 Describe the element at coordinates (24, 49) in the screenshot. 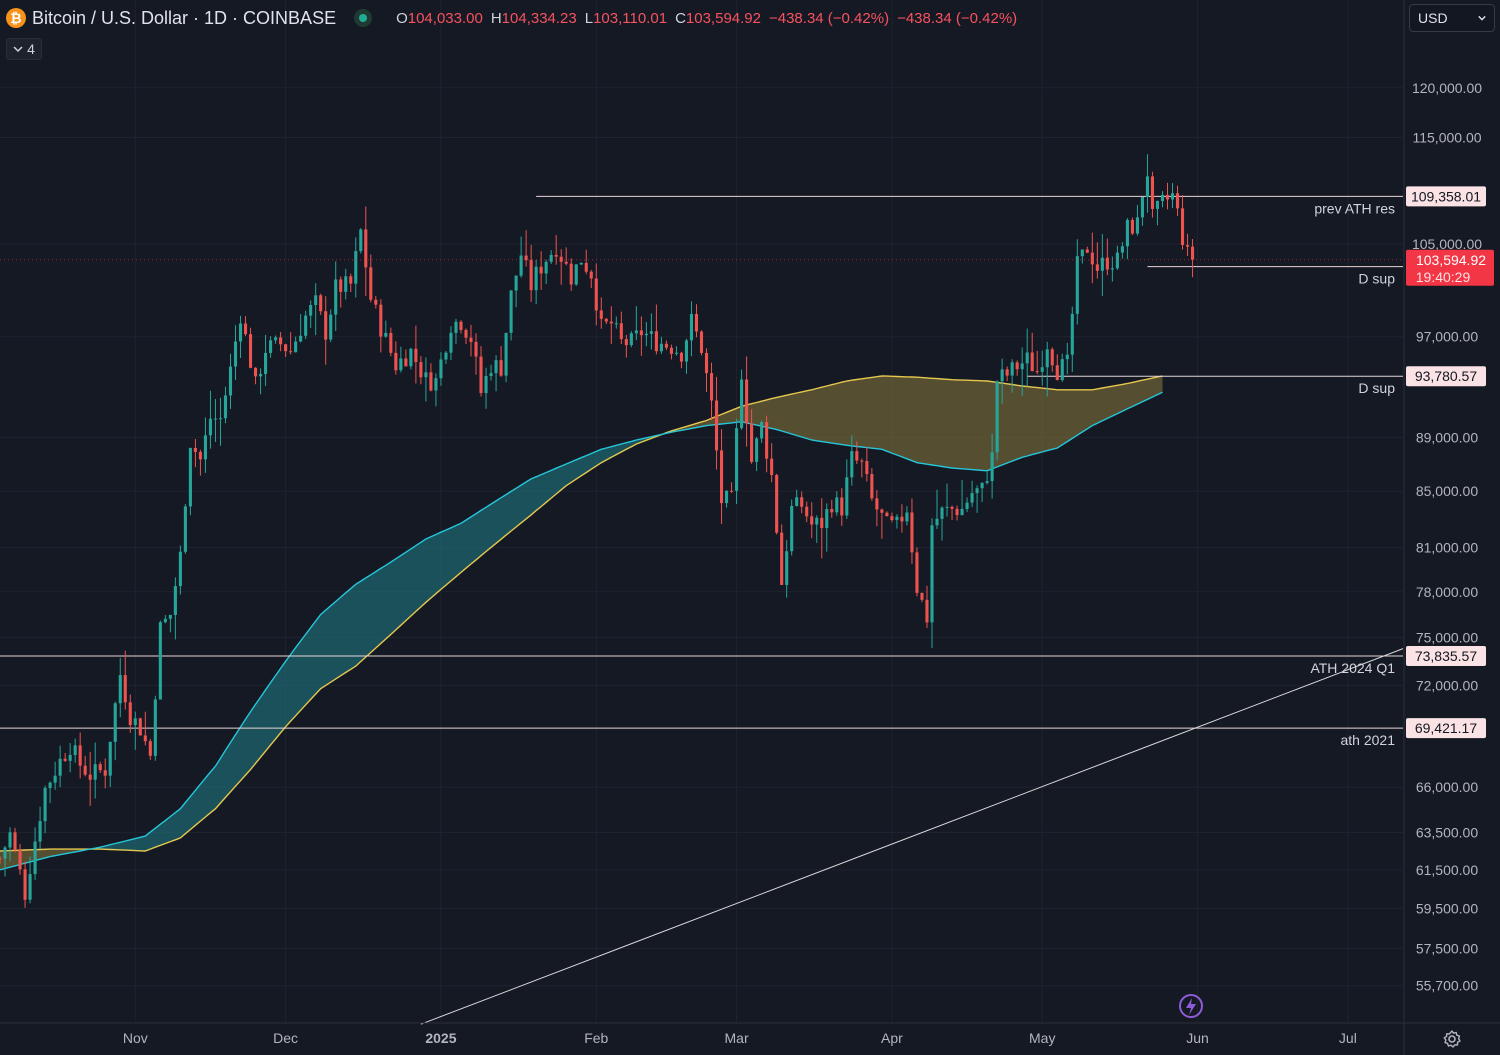

I see `indicators-toggle-button: 4` at that location.